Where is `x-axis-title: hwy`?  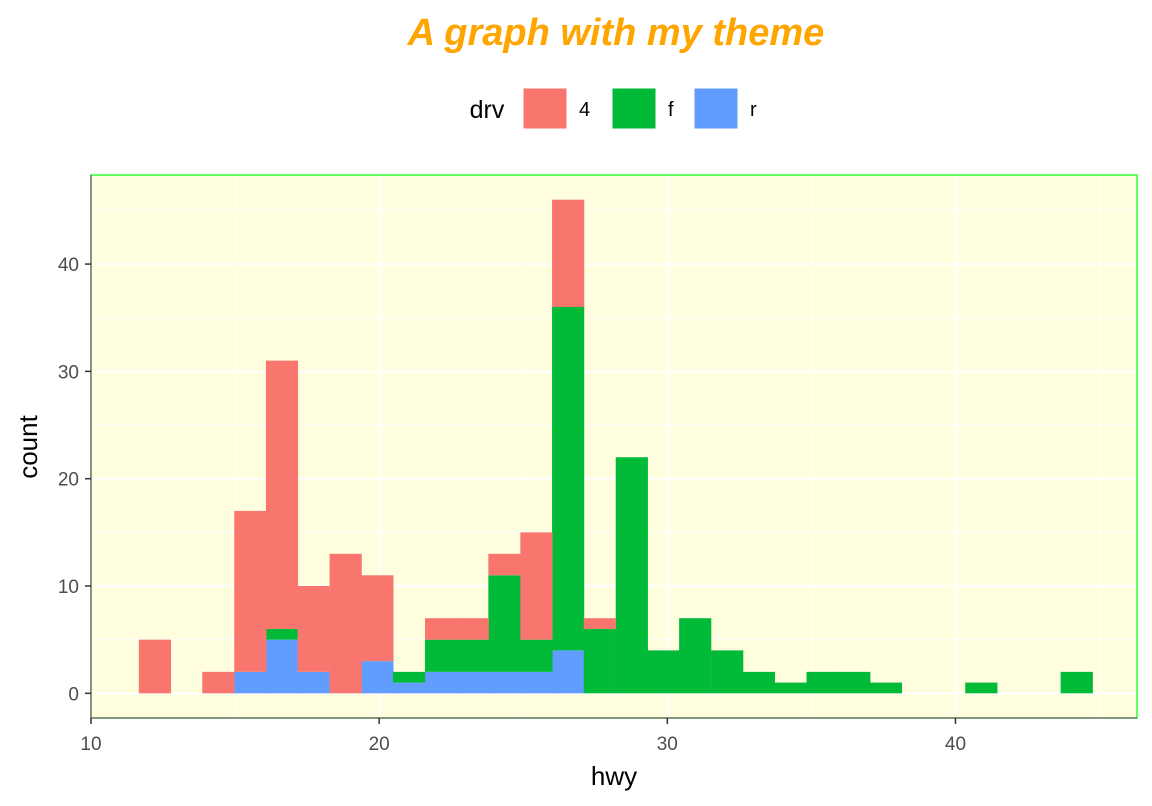
x-axis-title: hwy is located at coordinates (614, 776).